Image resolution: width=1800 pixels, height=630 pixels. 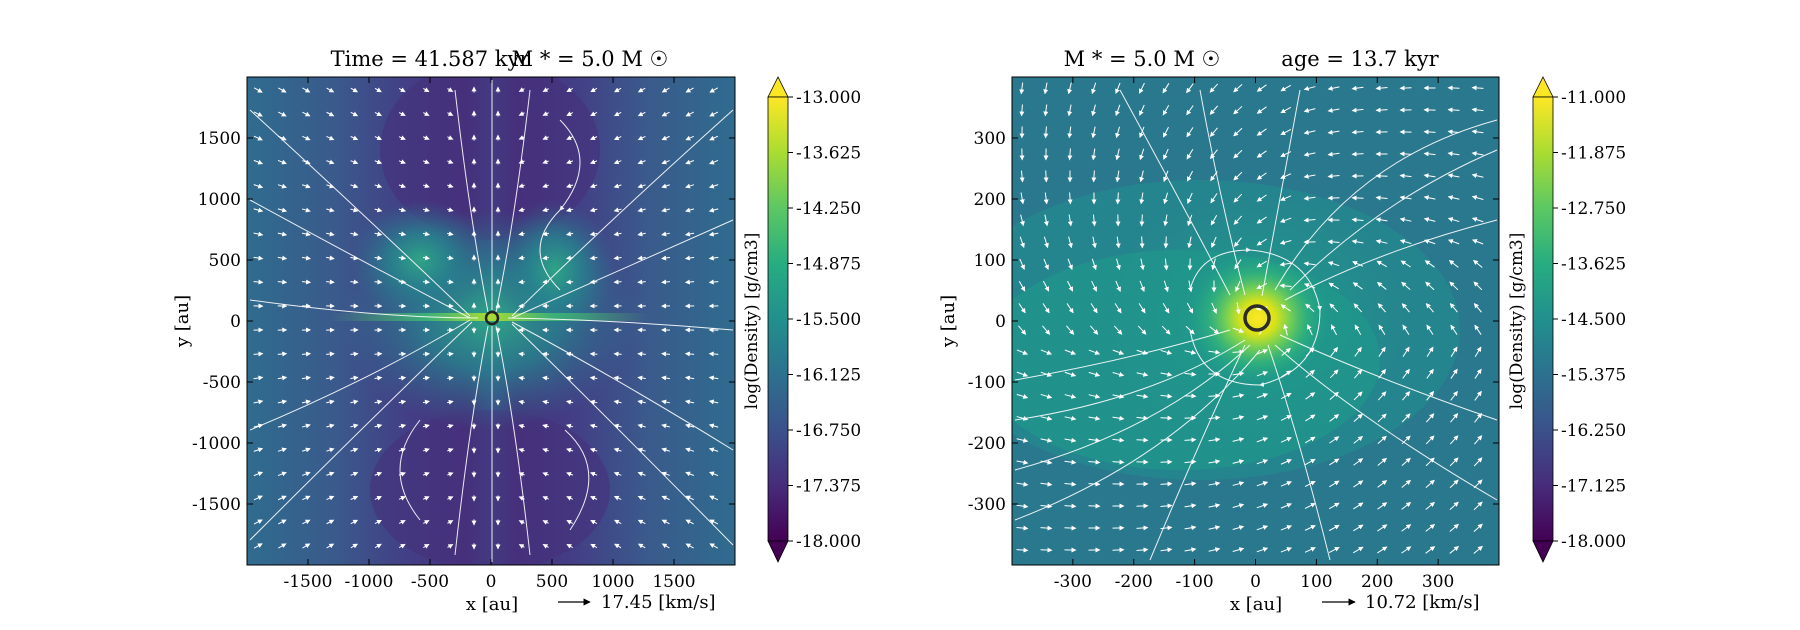 I want to click on right-y-tick-label: -200, so click(x=987, y=444).